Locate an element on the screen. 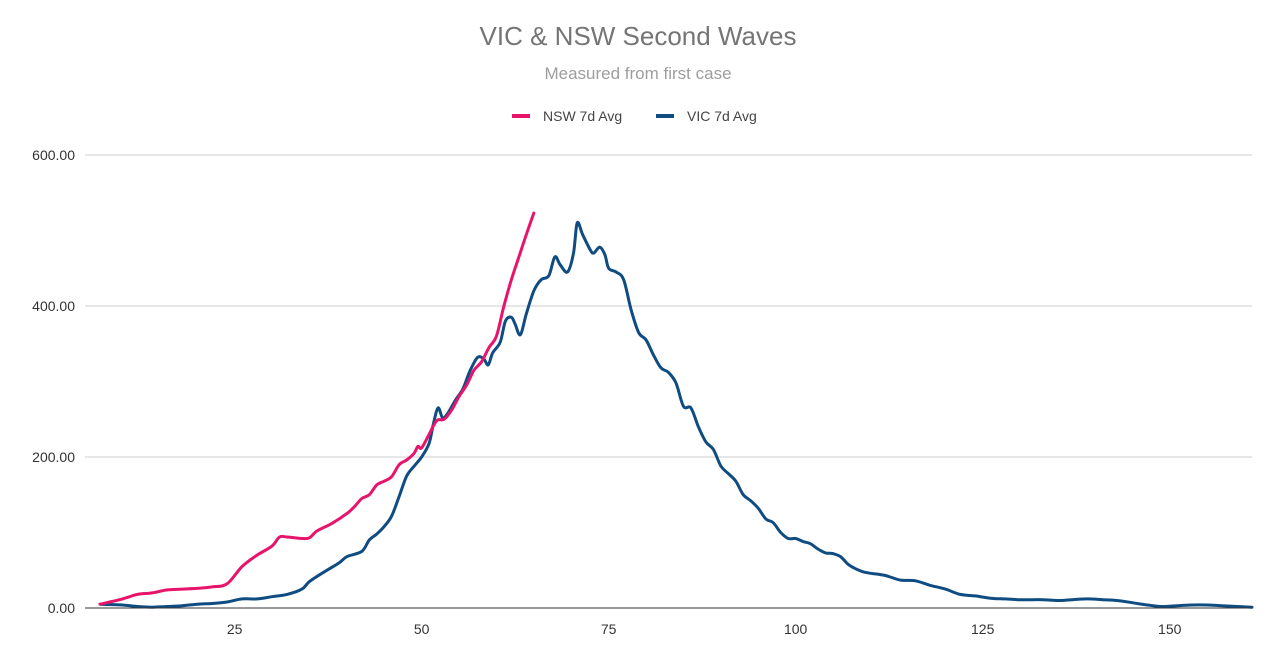 The height and width of the screenshot is (660, 1281). y-tick-label: 600.00 is located at coordinates (53, 155).